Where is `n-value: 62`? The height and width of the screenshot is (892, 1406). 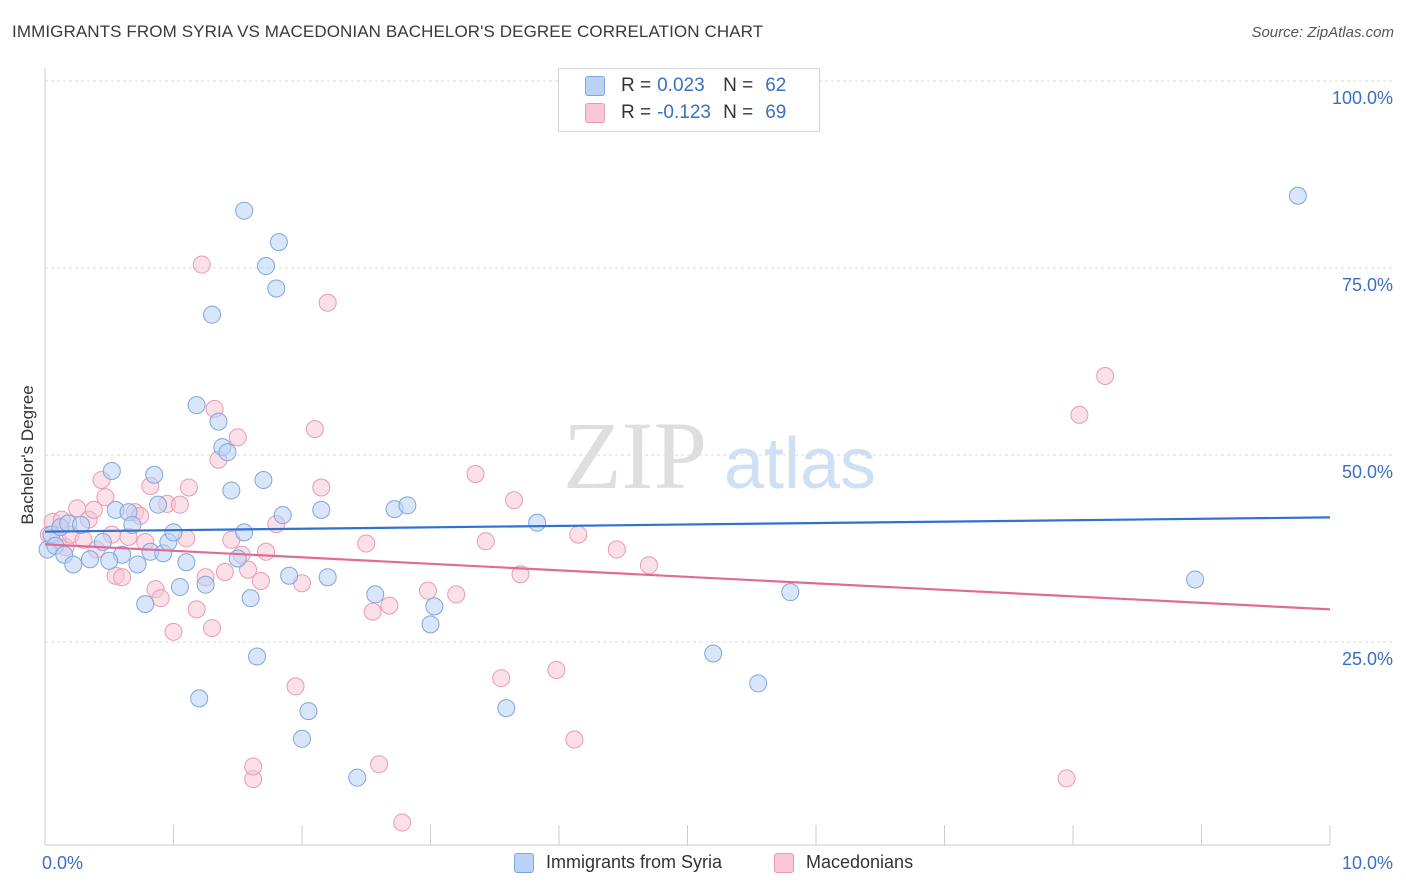 n-value: 62 is located at coordinates (776, 85).